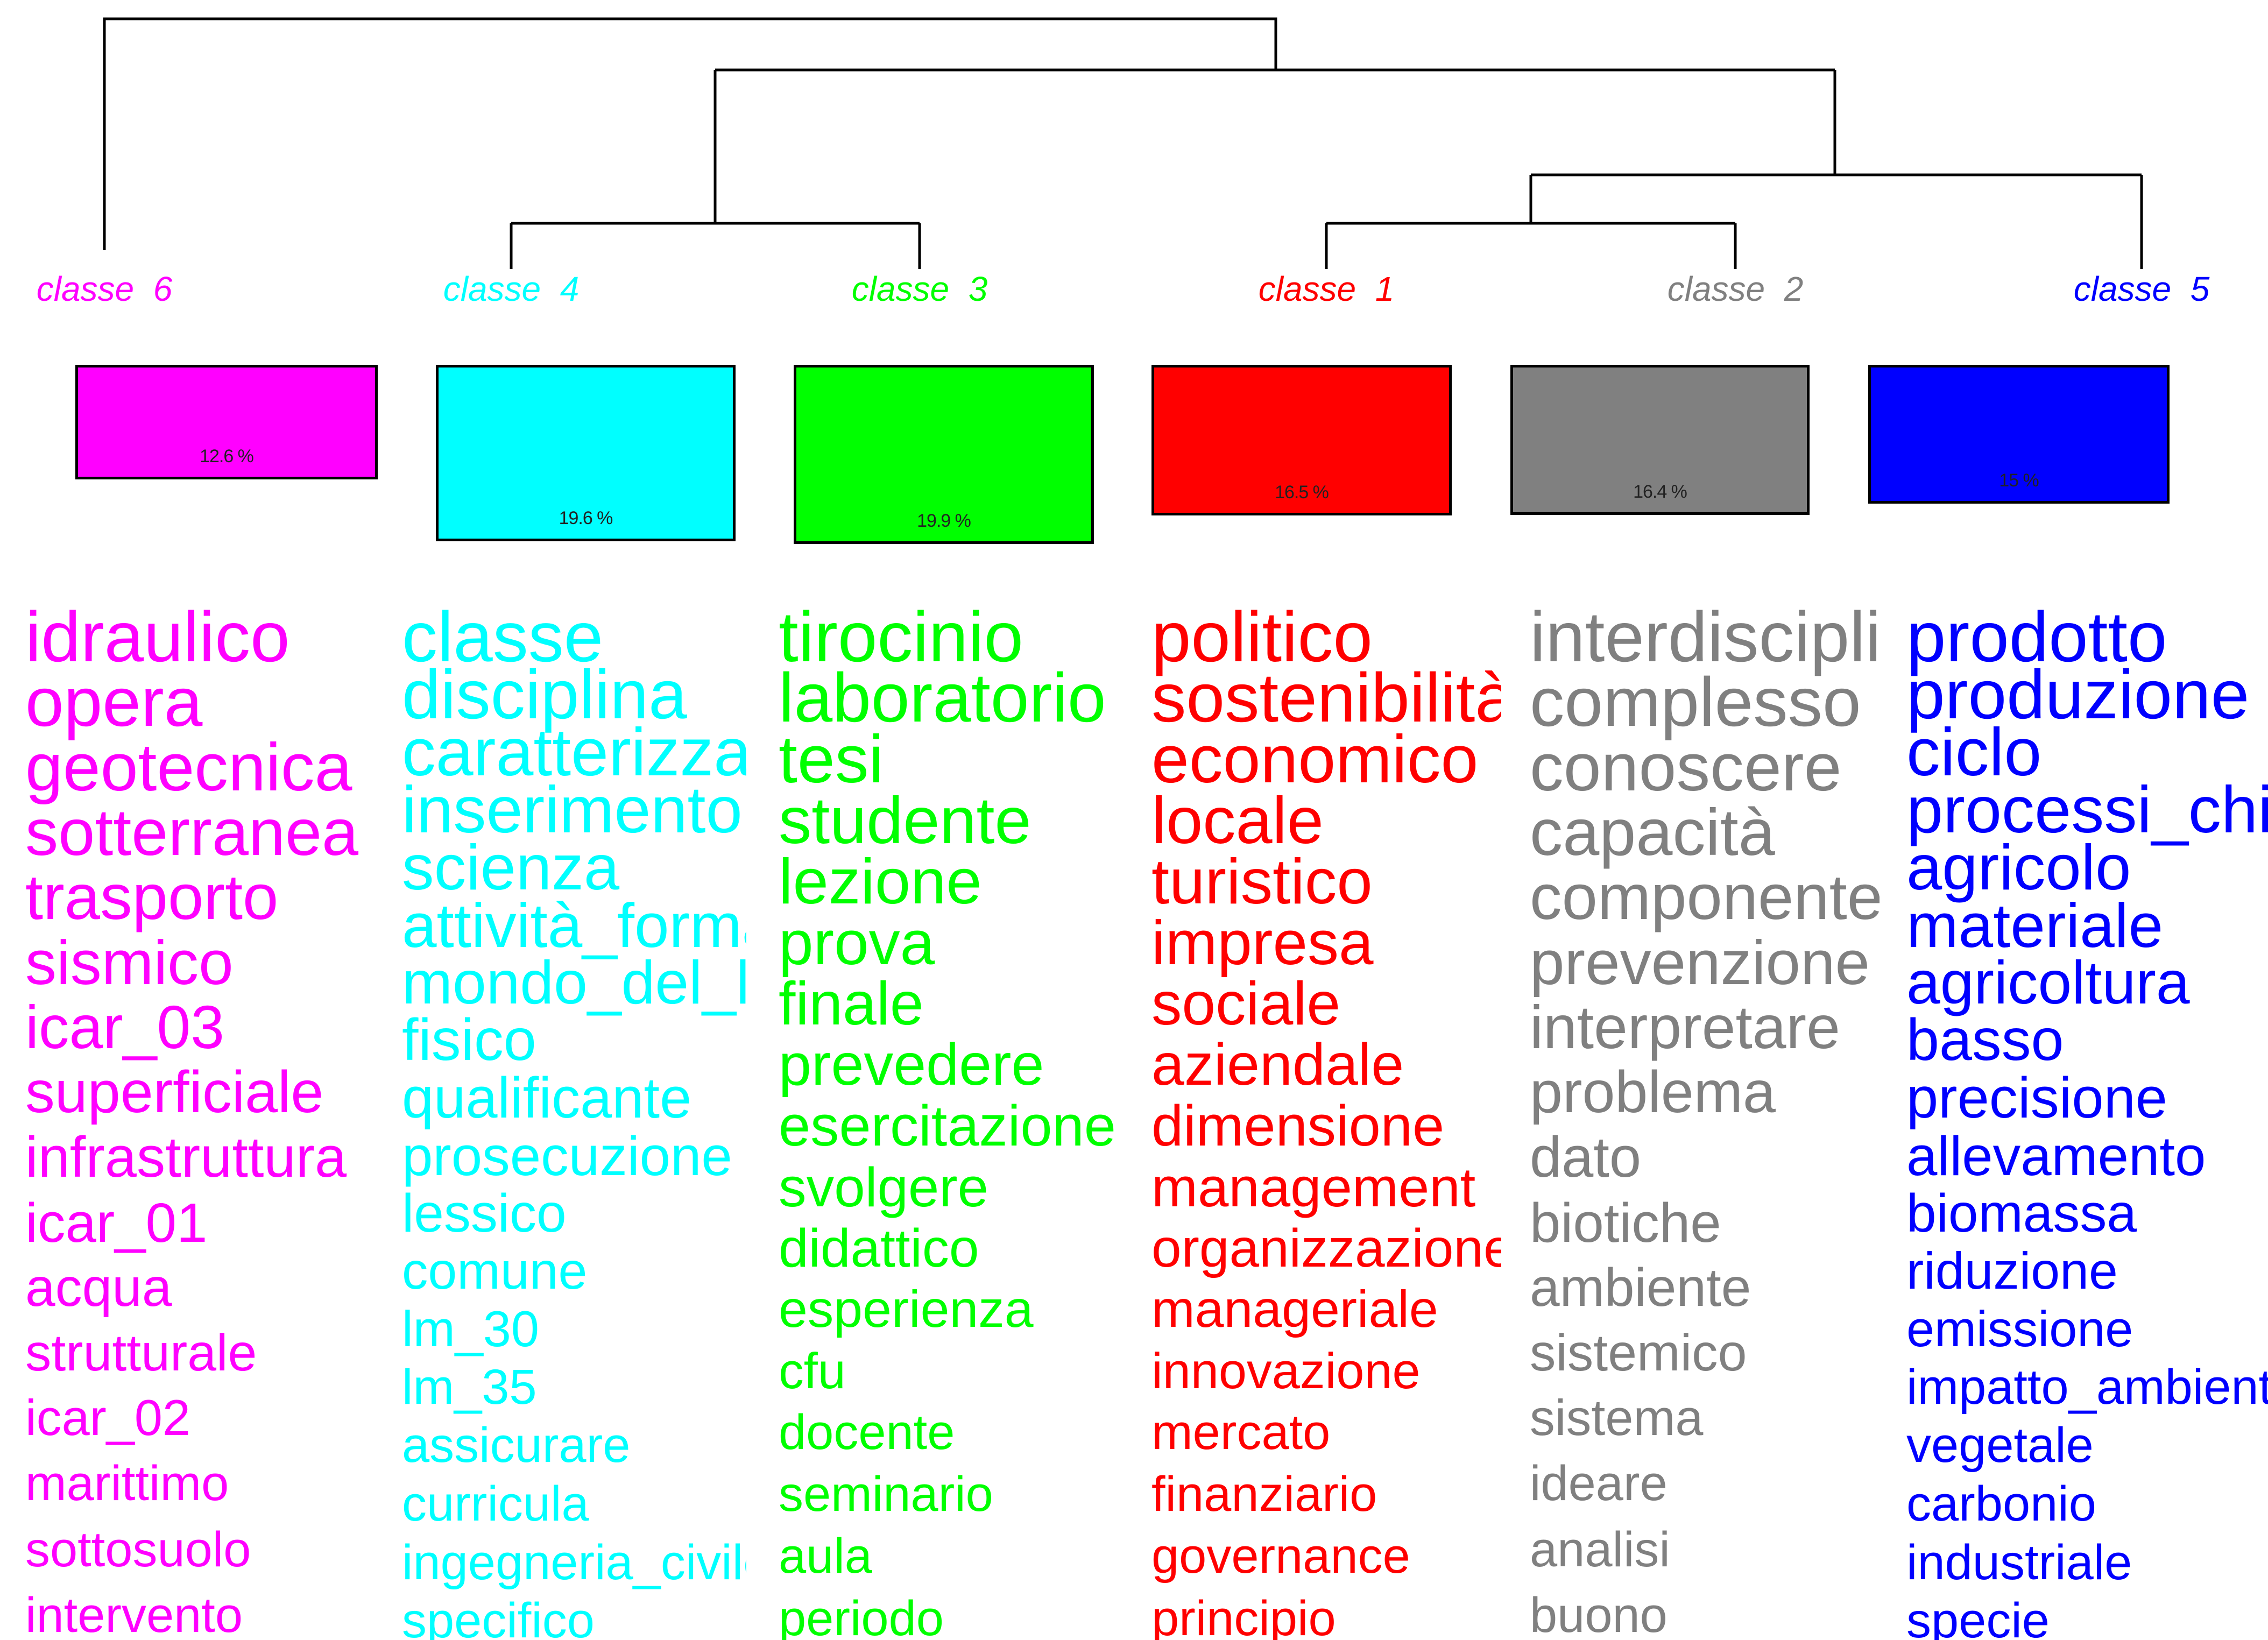  What do you see at coordinates (2019, 1562) in the screenshot?
I see `class-word: industriale` at bounding box center [2019, 1562].